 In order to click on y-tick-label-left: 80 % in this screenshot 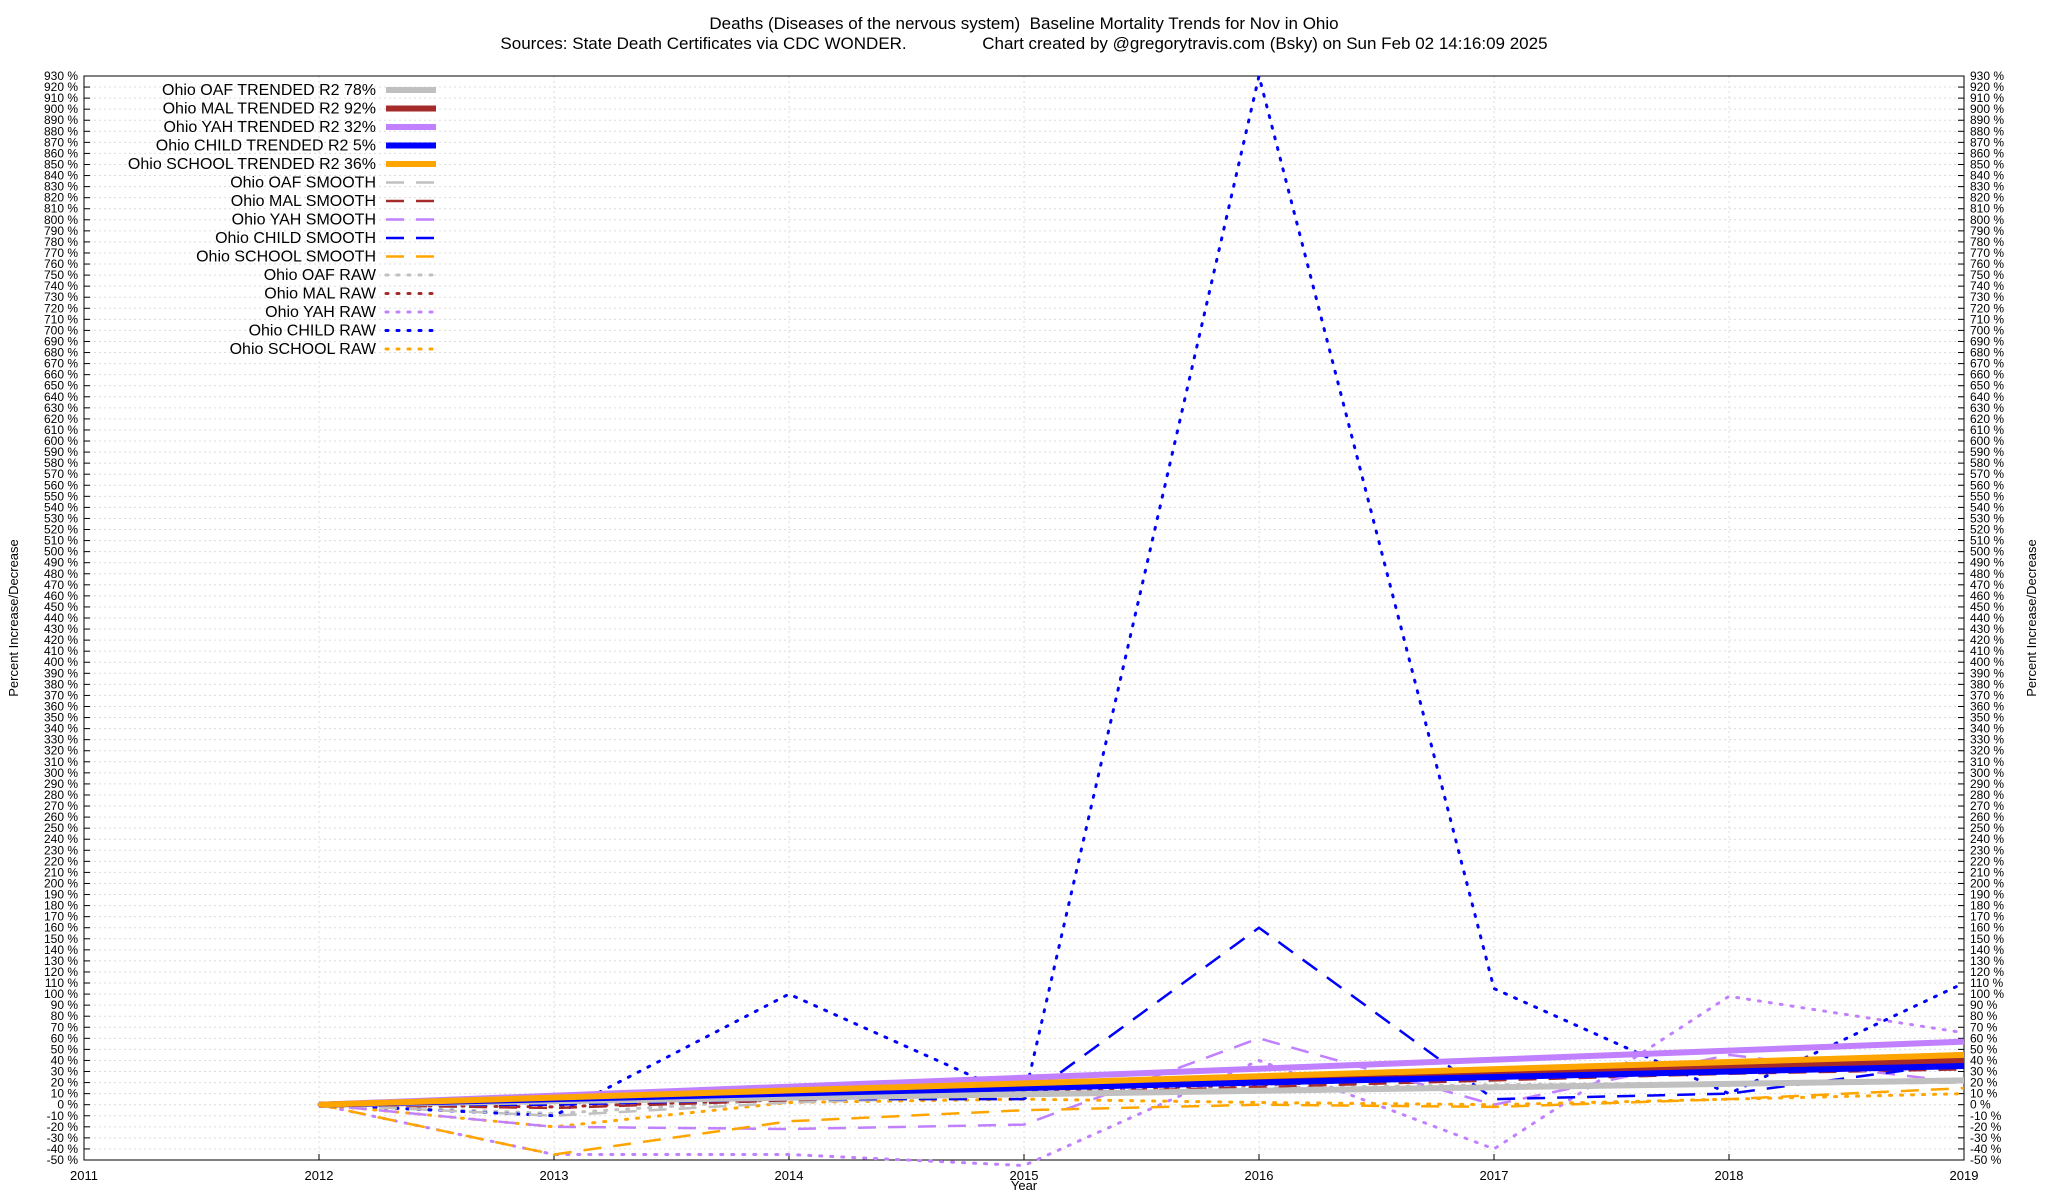, I will do `click(65, 1016)`.